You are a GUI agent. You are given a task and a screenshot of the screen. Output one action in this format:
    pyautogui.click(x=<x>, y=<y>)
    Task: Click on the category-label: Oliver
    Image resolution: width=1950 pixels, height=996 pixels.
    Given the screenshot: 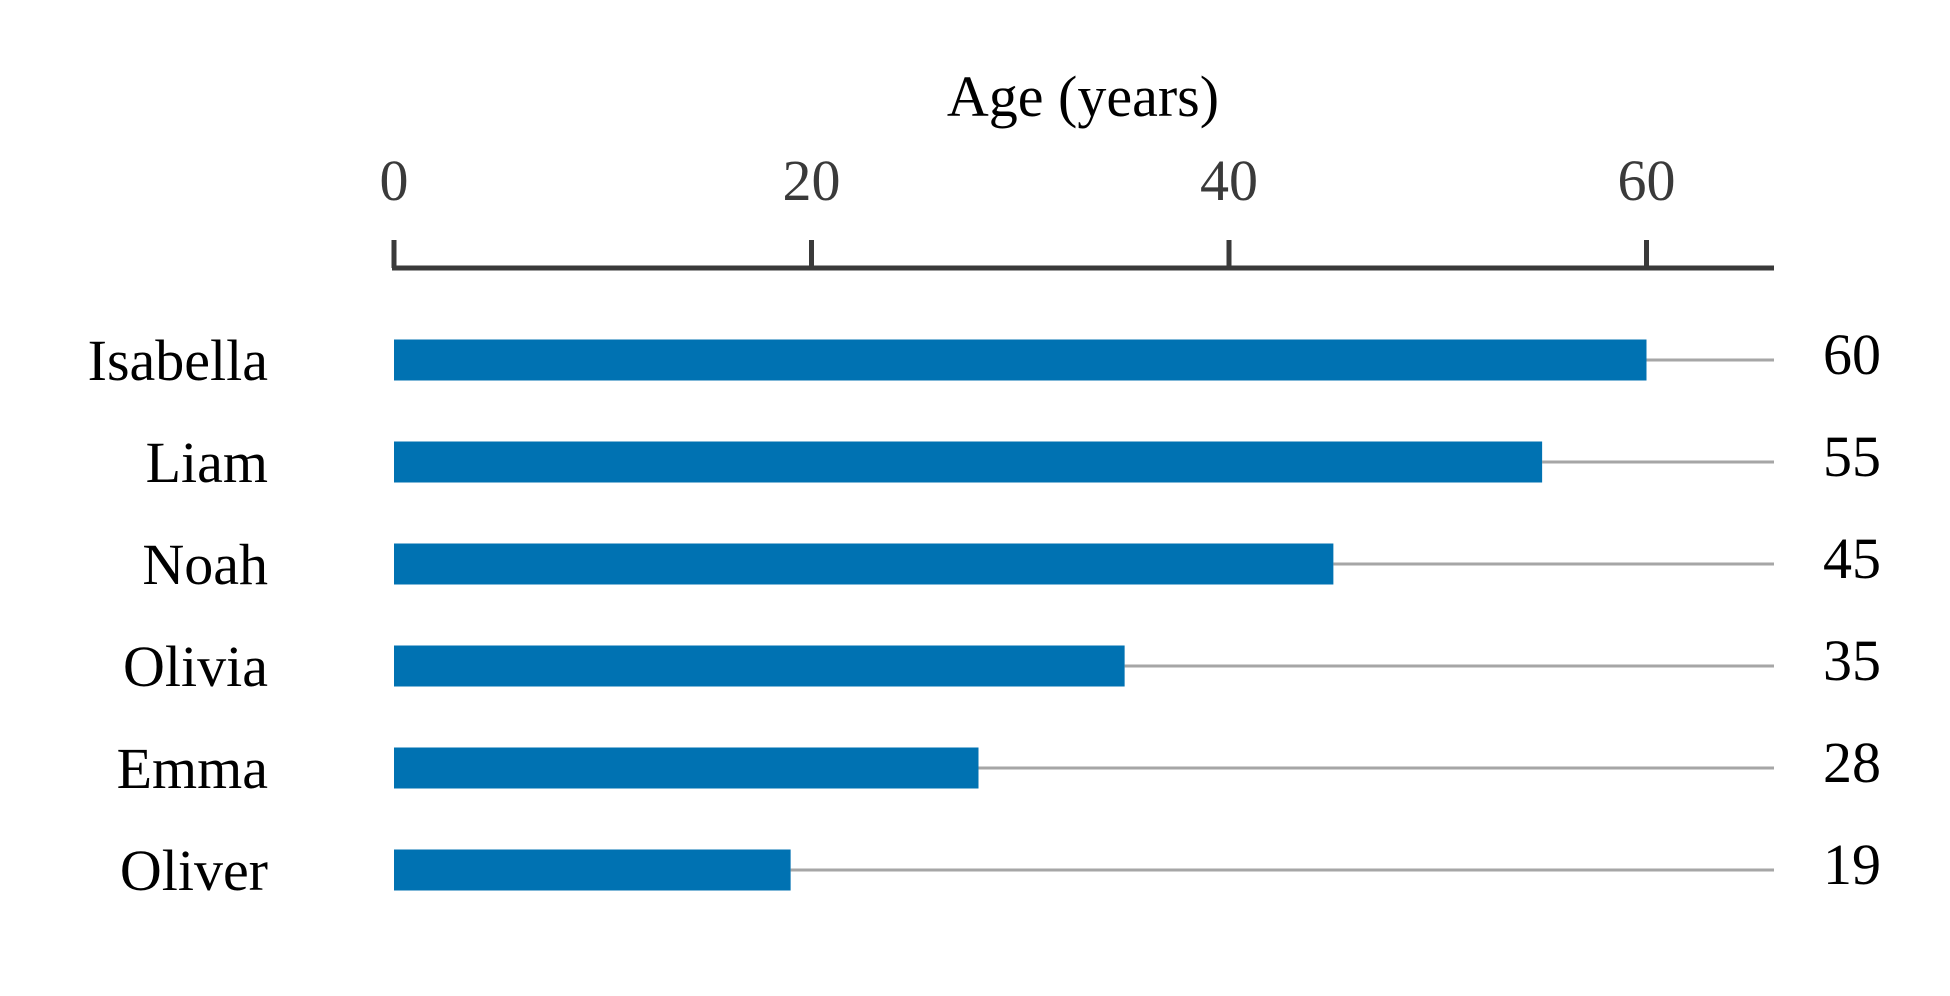 What is the action you would take?
    pyautogui.click(x=194, y=870)
    